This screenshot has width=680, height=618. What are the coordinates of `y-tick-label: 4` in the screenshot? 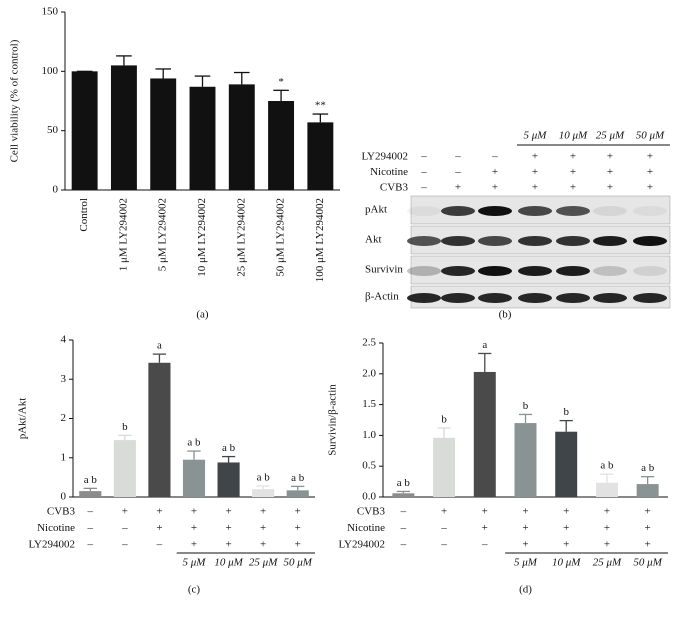 It's located at (64, 340).